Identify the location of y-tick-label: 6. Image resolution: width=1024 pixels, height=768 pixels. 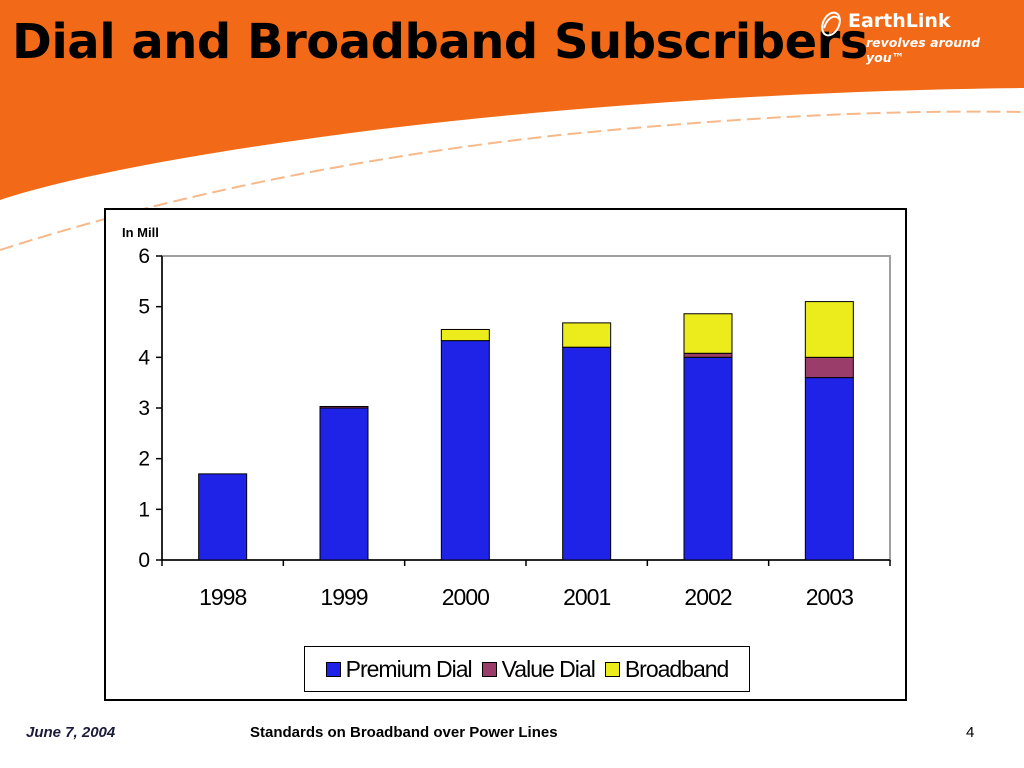
(144, 256).